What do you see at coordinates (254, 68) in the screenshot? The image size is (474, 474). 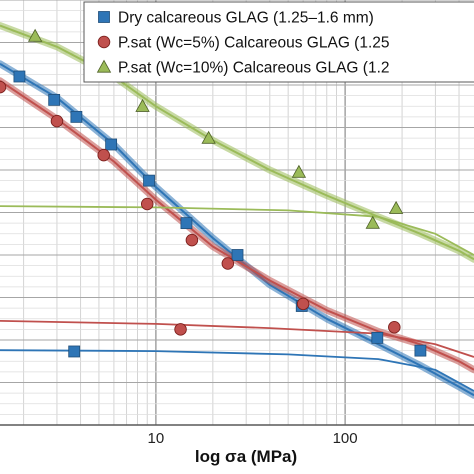 I see `legend-label: P.sat (Wc=10%) Calcareous GLAG (1.2` at bounding box center [254, 68].